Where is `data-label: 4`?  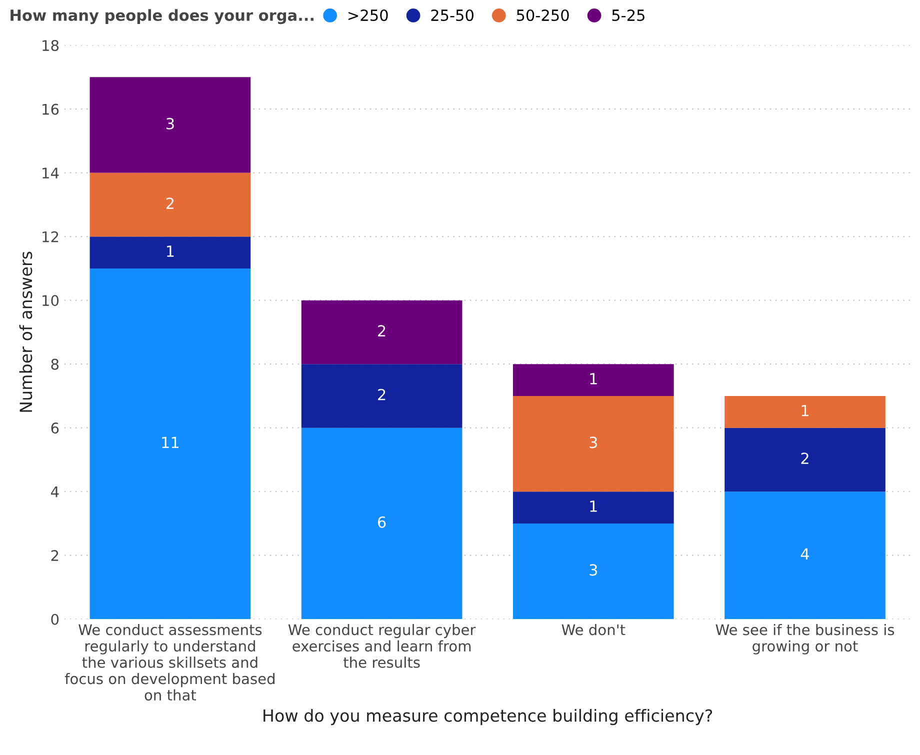
data-label: 4 is located at coordinates (805, 554).